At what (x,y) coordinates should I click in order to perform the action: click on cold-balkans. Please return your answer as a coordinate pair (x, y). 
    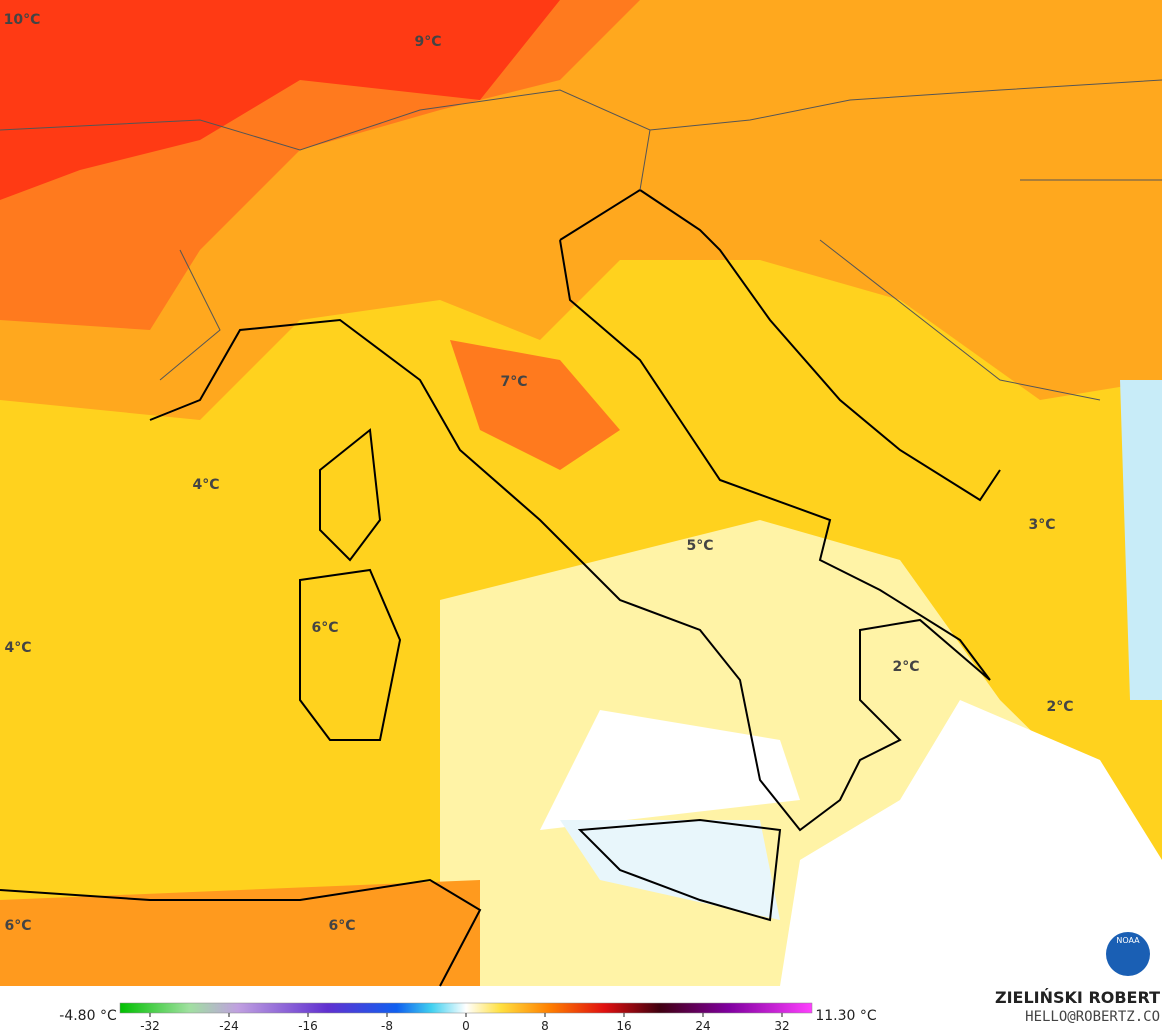
    Looking at the image, I should click on (1141, 540).